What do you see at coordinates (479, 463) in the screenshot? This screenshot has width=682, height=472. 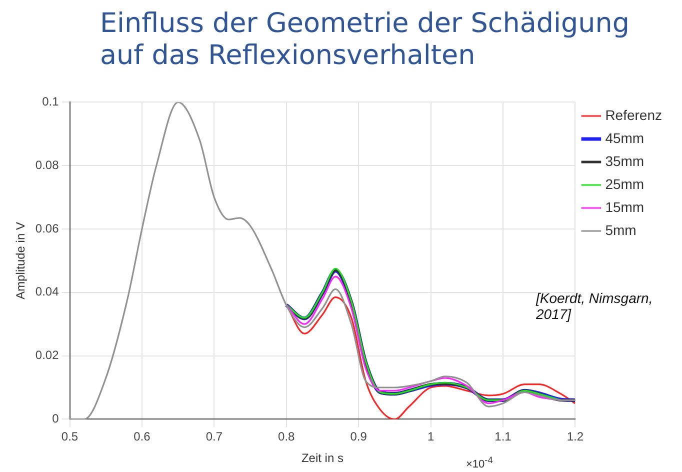 I see `text: ×10$^{-4}$` at bounding box center [479, 463].